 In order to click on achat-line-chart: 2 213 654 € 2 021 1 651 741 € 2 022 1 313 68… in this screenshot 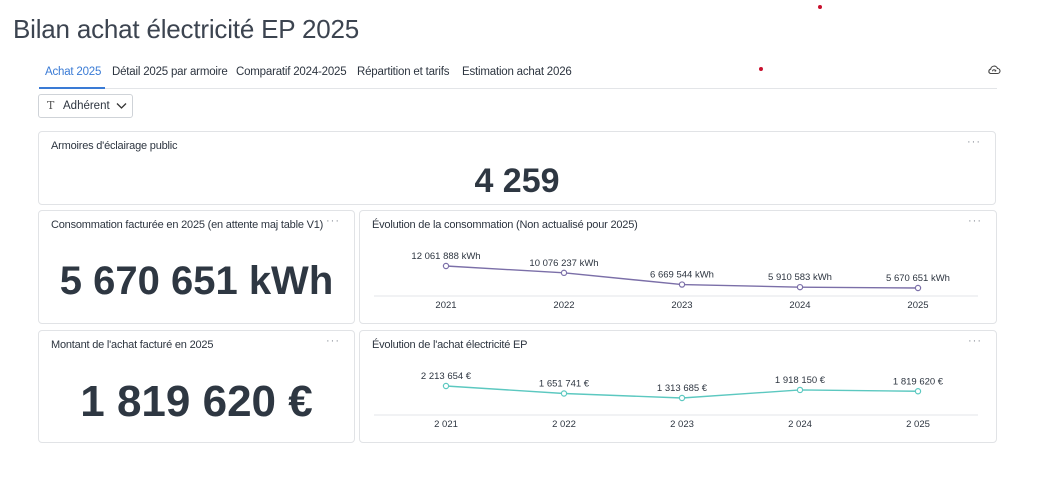, I will do `click(676, 400)`.